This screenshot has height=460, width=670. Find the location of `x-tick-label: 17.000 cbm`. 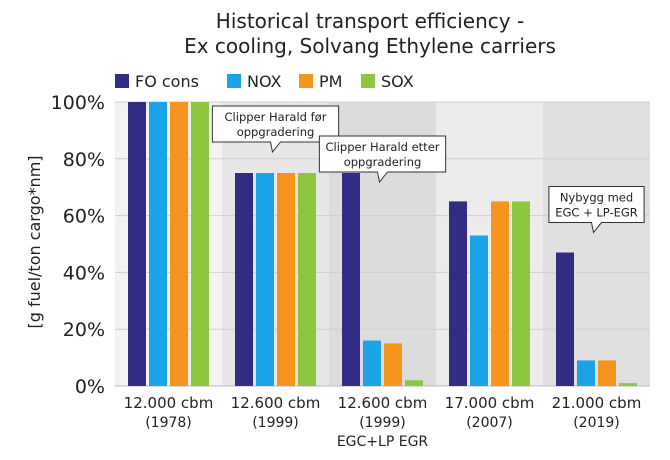

x-tick-label: 17.000 cbm is located at coordinates (490, 403).